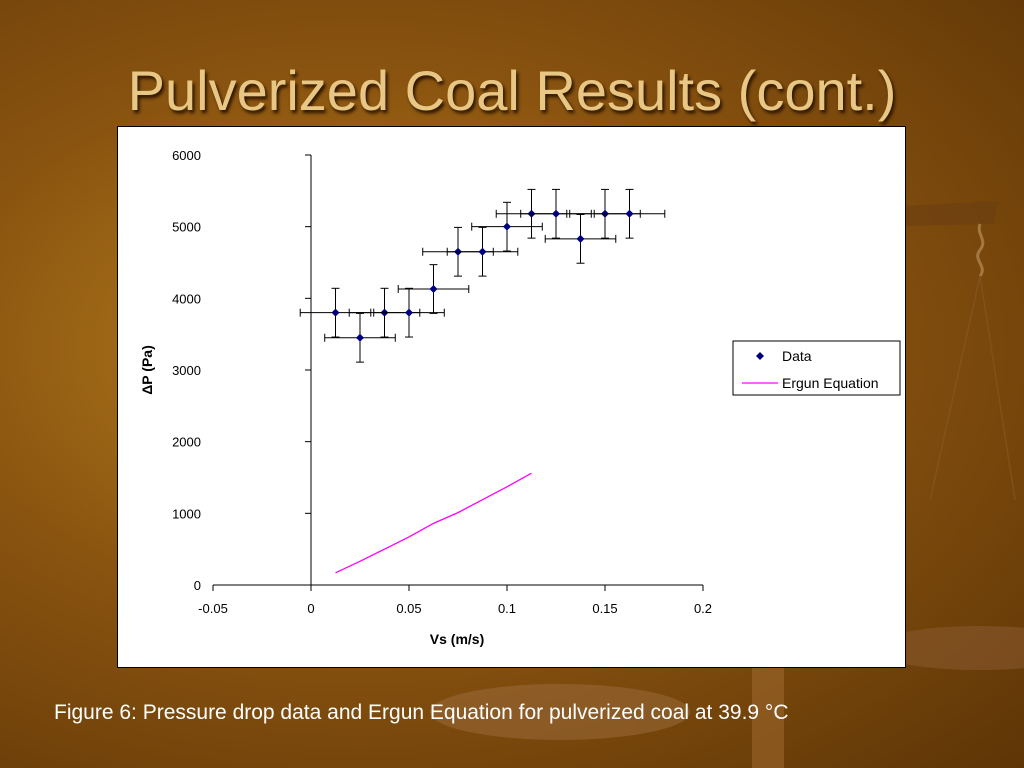 Image resolution: width=1024 pixels, height=768 pixels. What do you see at coordinates (310, 608) in the screenshot?
I see `x-tick-label: 0` at bounding box center [310, 608].